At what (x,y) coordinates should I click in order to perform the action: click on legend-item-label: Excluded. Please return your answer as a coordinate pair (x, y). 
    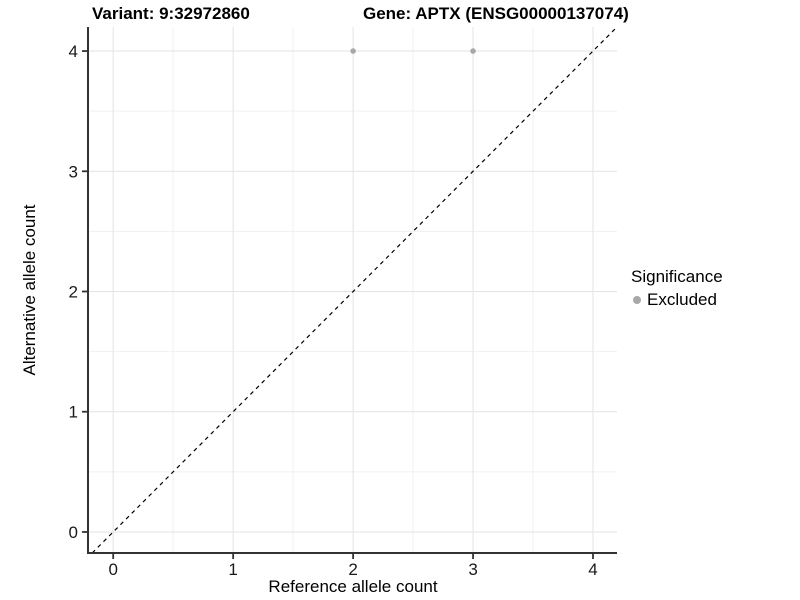
    Looking at the image, I should click on (682, 299).